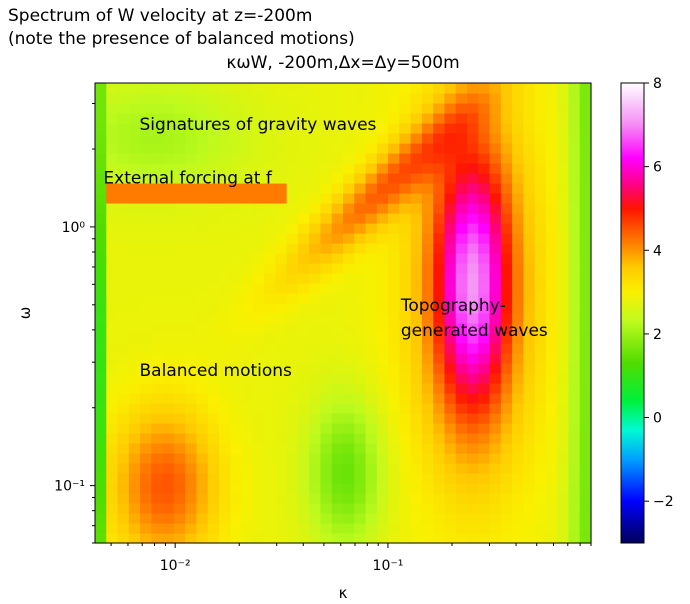  I want to click on colorbar, so click(632, 313).